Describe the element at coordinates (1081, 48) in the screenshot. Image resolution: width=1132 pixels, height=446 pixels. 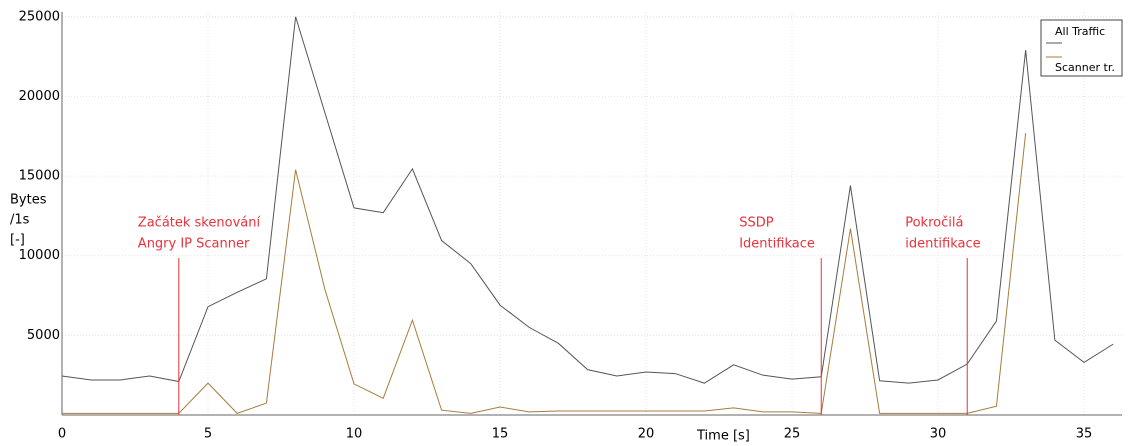
I see `legend-box` at that location.